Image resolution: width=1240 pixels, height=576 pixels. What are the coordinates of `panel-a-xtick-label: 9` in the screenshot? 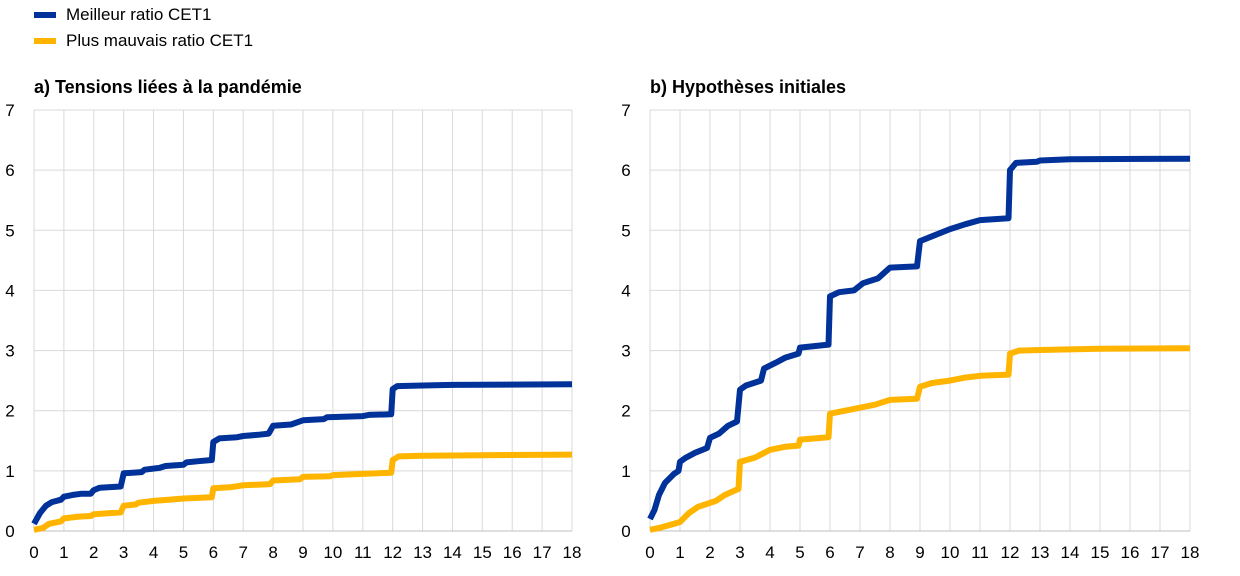 It's located at (302, 552).